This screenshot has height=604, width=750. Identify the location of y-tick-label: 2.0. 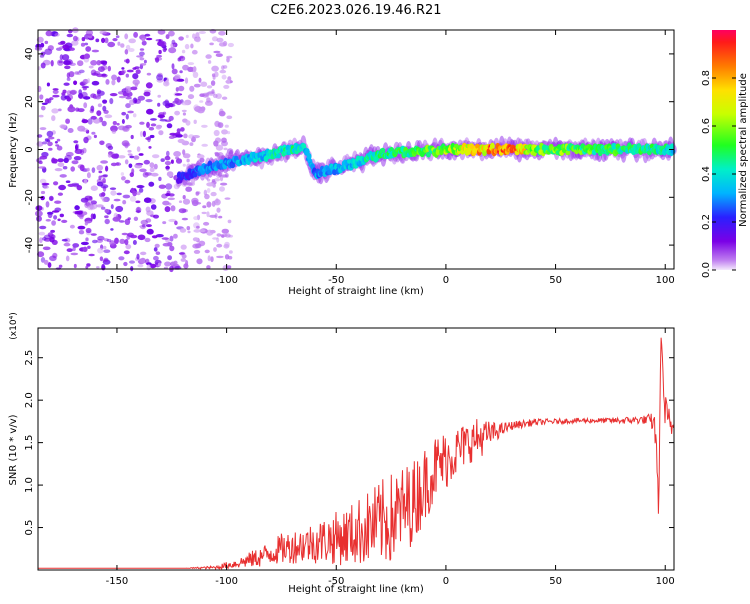
(29, 400).